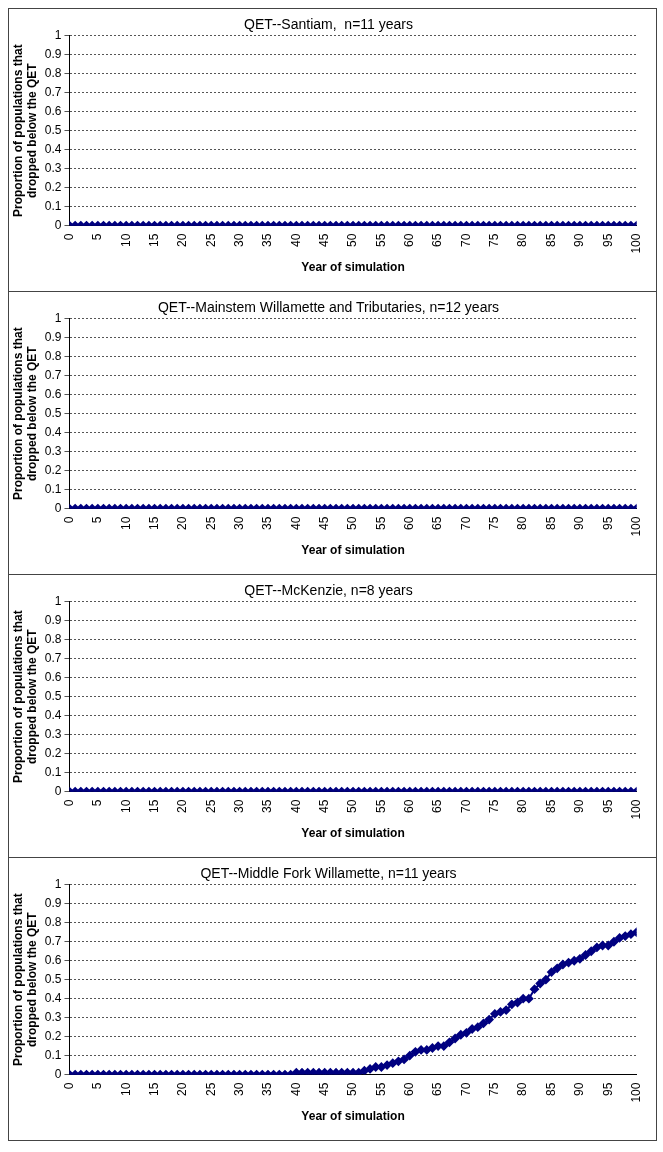 Image resolution: width=663 pixels, height=1152 pixels. Describe the element at coordinates (328, 307) in the screenshot. I see `chart-title: QET--Mainstem Willamette and Tributaries, n=12 years` at that location.